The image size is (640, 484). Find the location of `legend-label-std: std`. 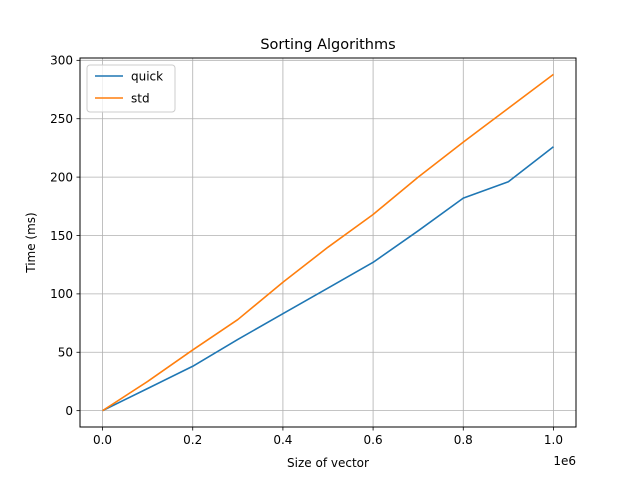

legend-label-std: std is located at coordinates (140, 99).